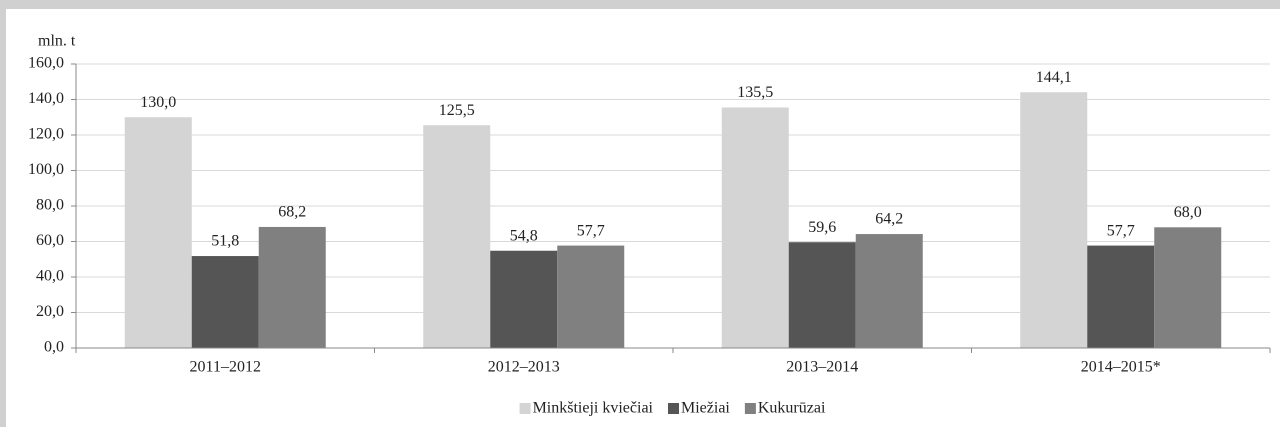 The width and height of the screenshot is (1280, 427). What do you see at coordinates (3, 213) in the screenshot?
I see `frame-left` at bounding box center [3, 213].